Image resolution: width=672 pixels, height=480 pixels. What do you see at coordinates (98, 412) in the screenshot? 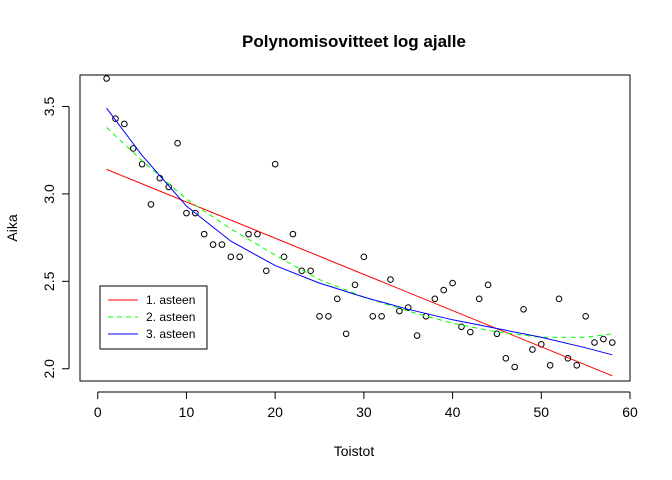
I see `x-tick-label: 0` at bounding box center [98, 412].